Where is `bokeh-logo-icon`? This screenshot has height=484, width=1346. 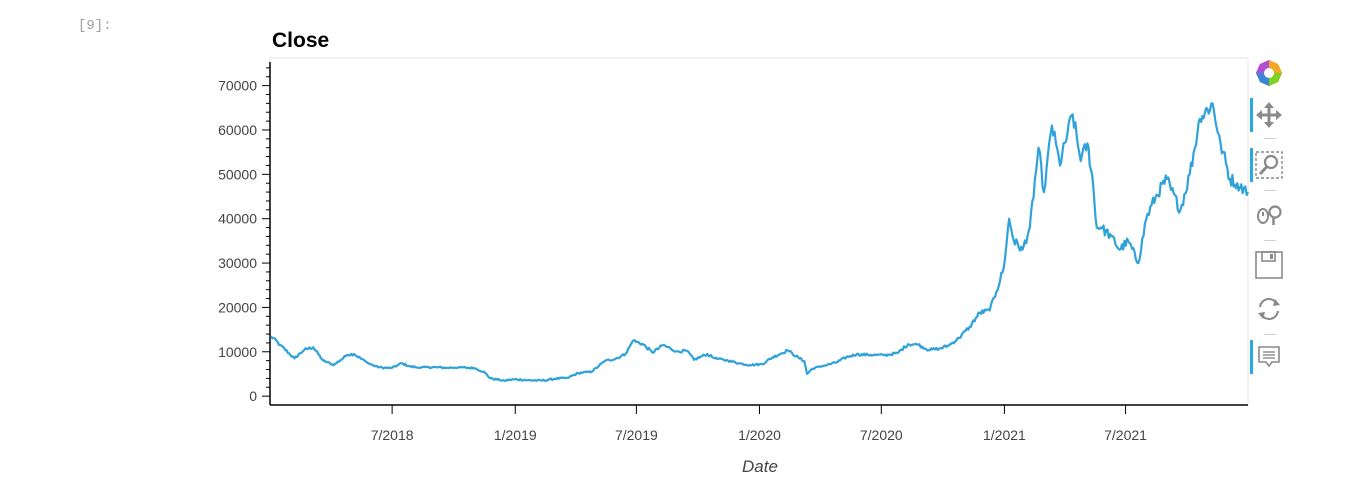 bokeh-logo-icon is located at coordinates (1269, 73).